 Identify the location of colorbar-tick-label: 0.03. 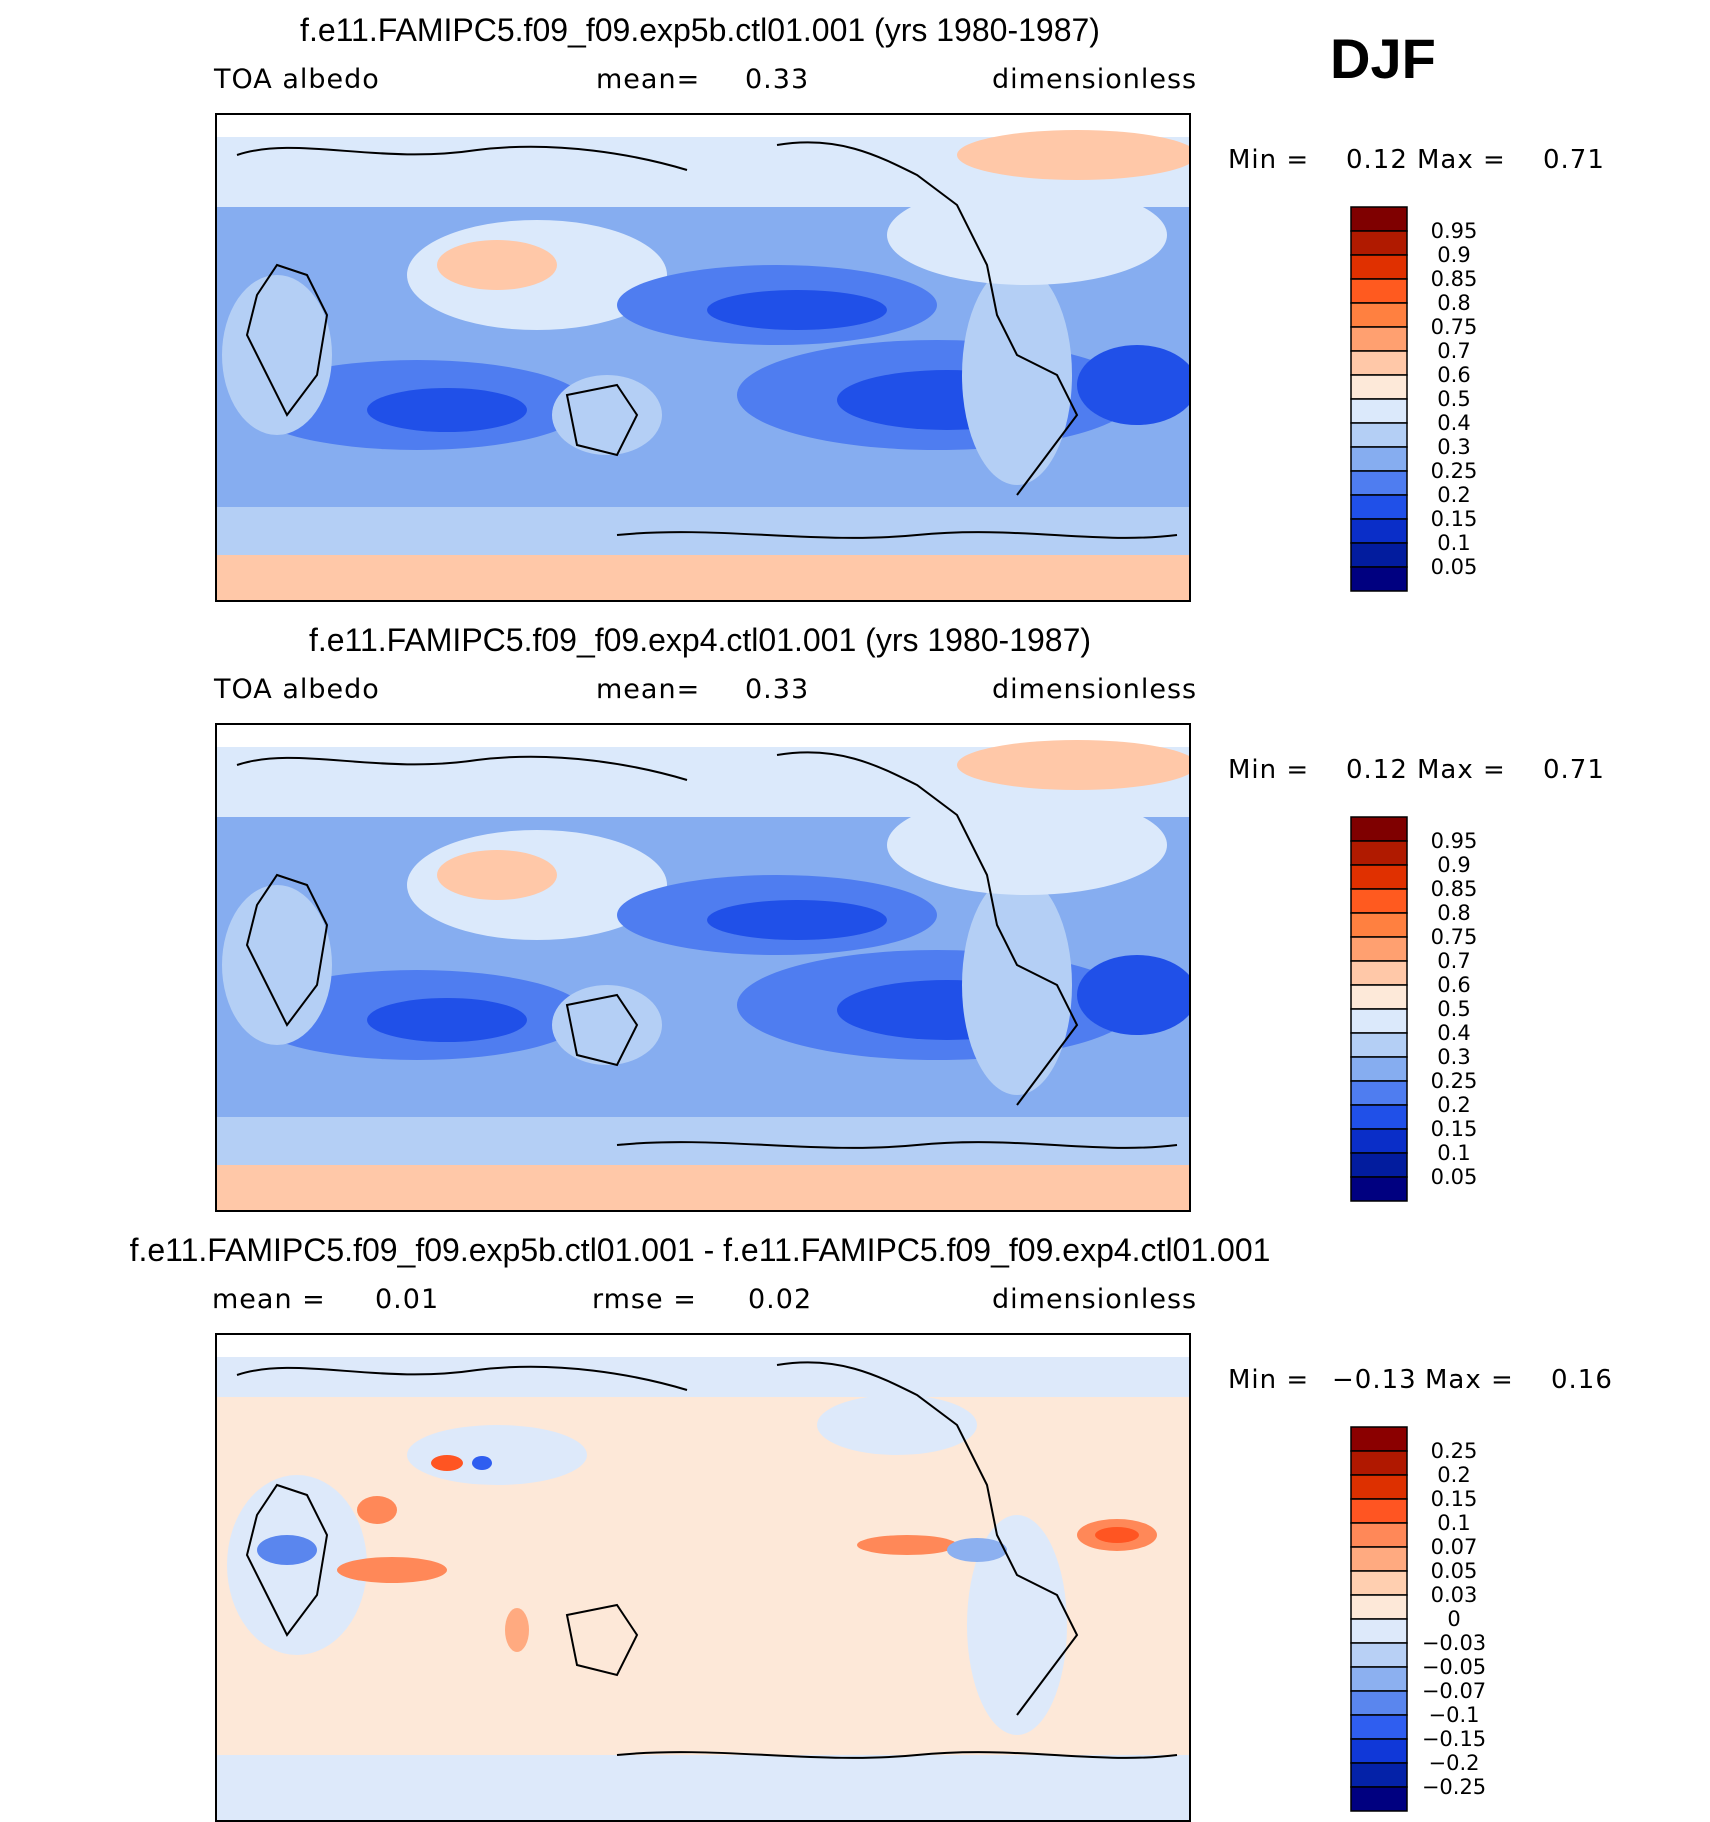
(1454, 1595).